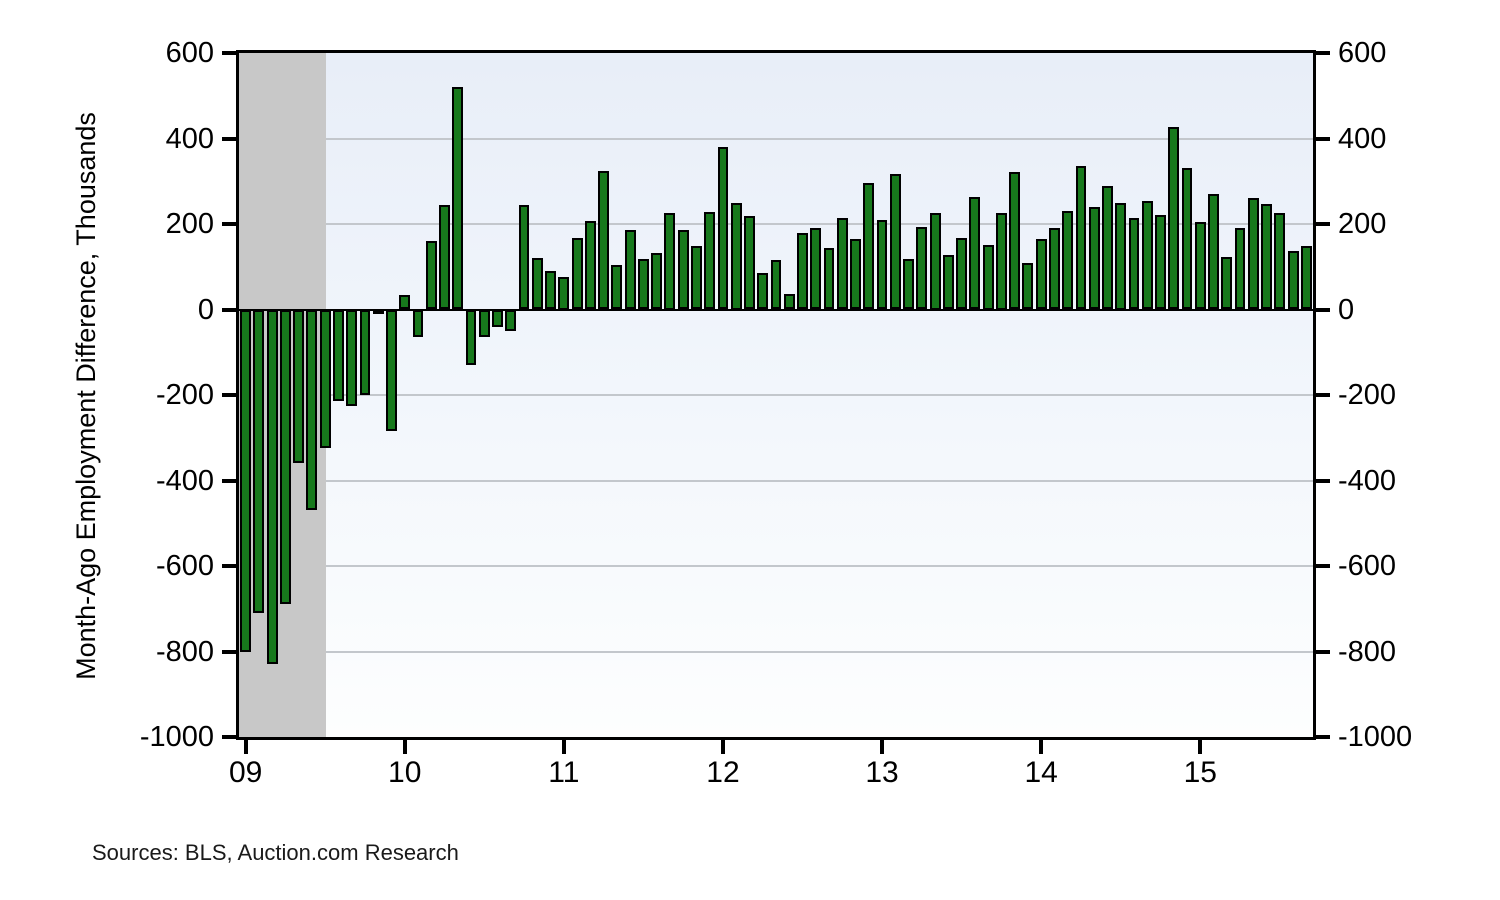 The width and height of the screenshot is (1500, 900). What do you see at coordinates (184, 480) in the screenshot?
I see `y-tick-label-left: -400` at bounding box center [184, 480].